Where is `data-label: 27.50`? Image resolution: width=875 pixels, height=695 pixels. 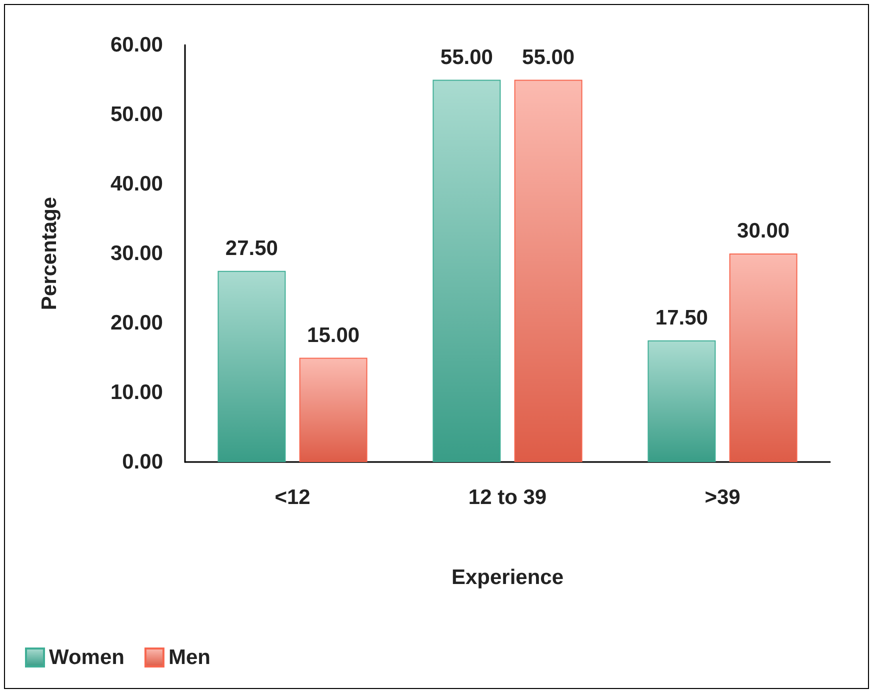
data-label: 27.50 is located at coordinates (251, 248).